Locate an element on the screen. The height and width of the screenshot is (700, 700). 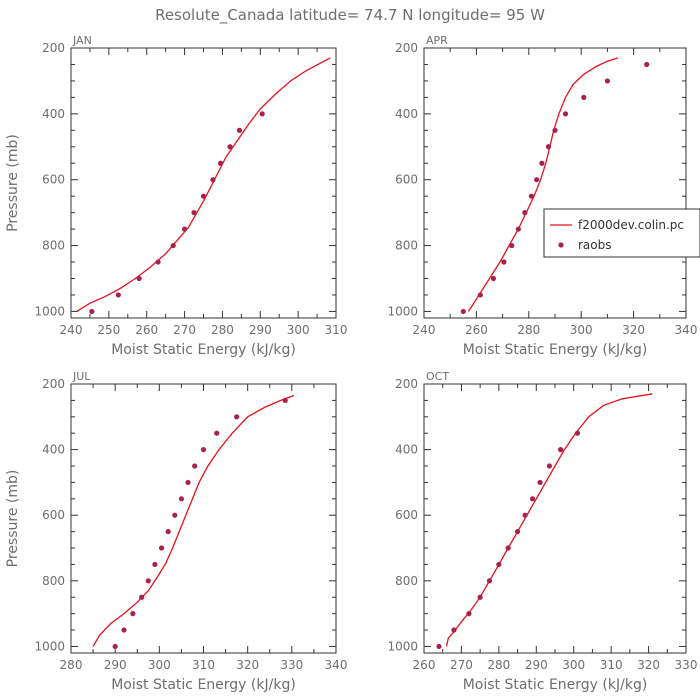
x-tick-label: 250 is located at coordinates (108, 330).